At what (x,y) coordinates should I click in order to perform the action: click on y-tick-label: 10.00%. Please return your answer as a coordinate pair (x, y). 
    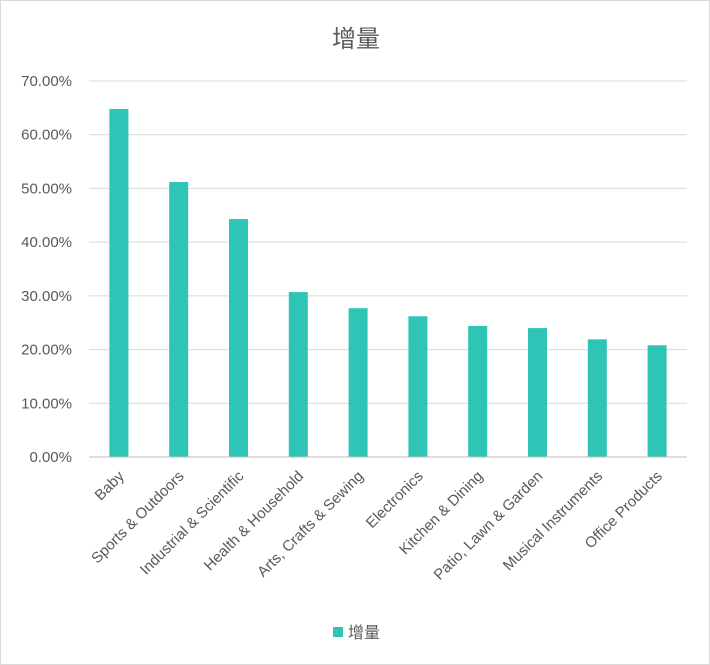
    Looking at the image, I should click on (46, 403).